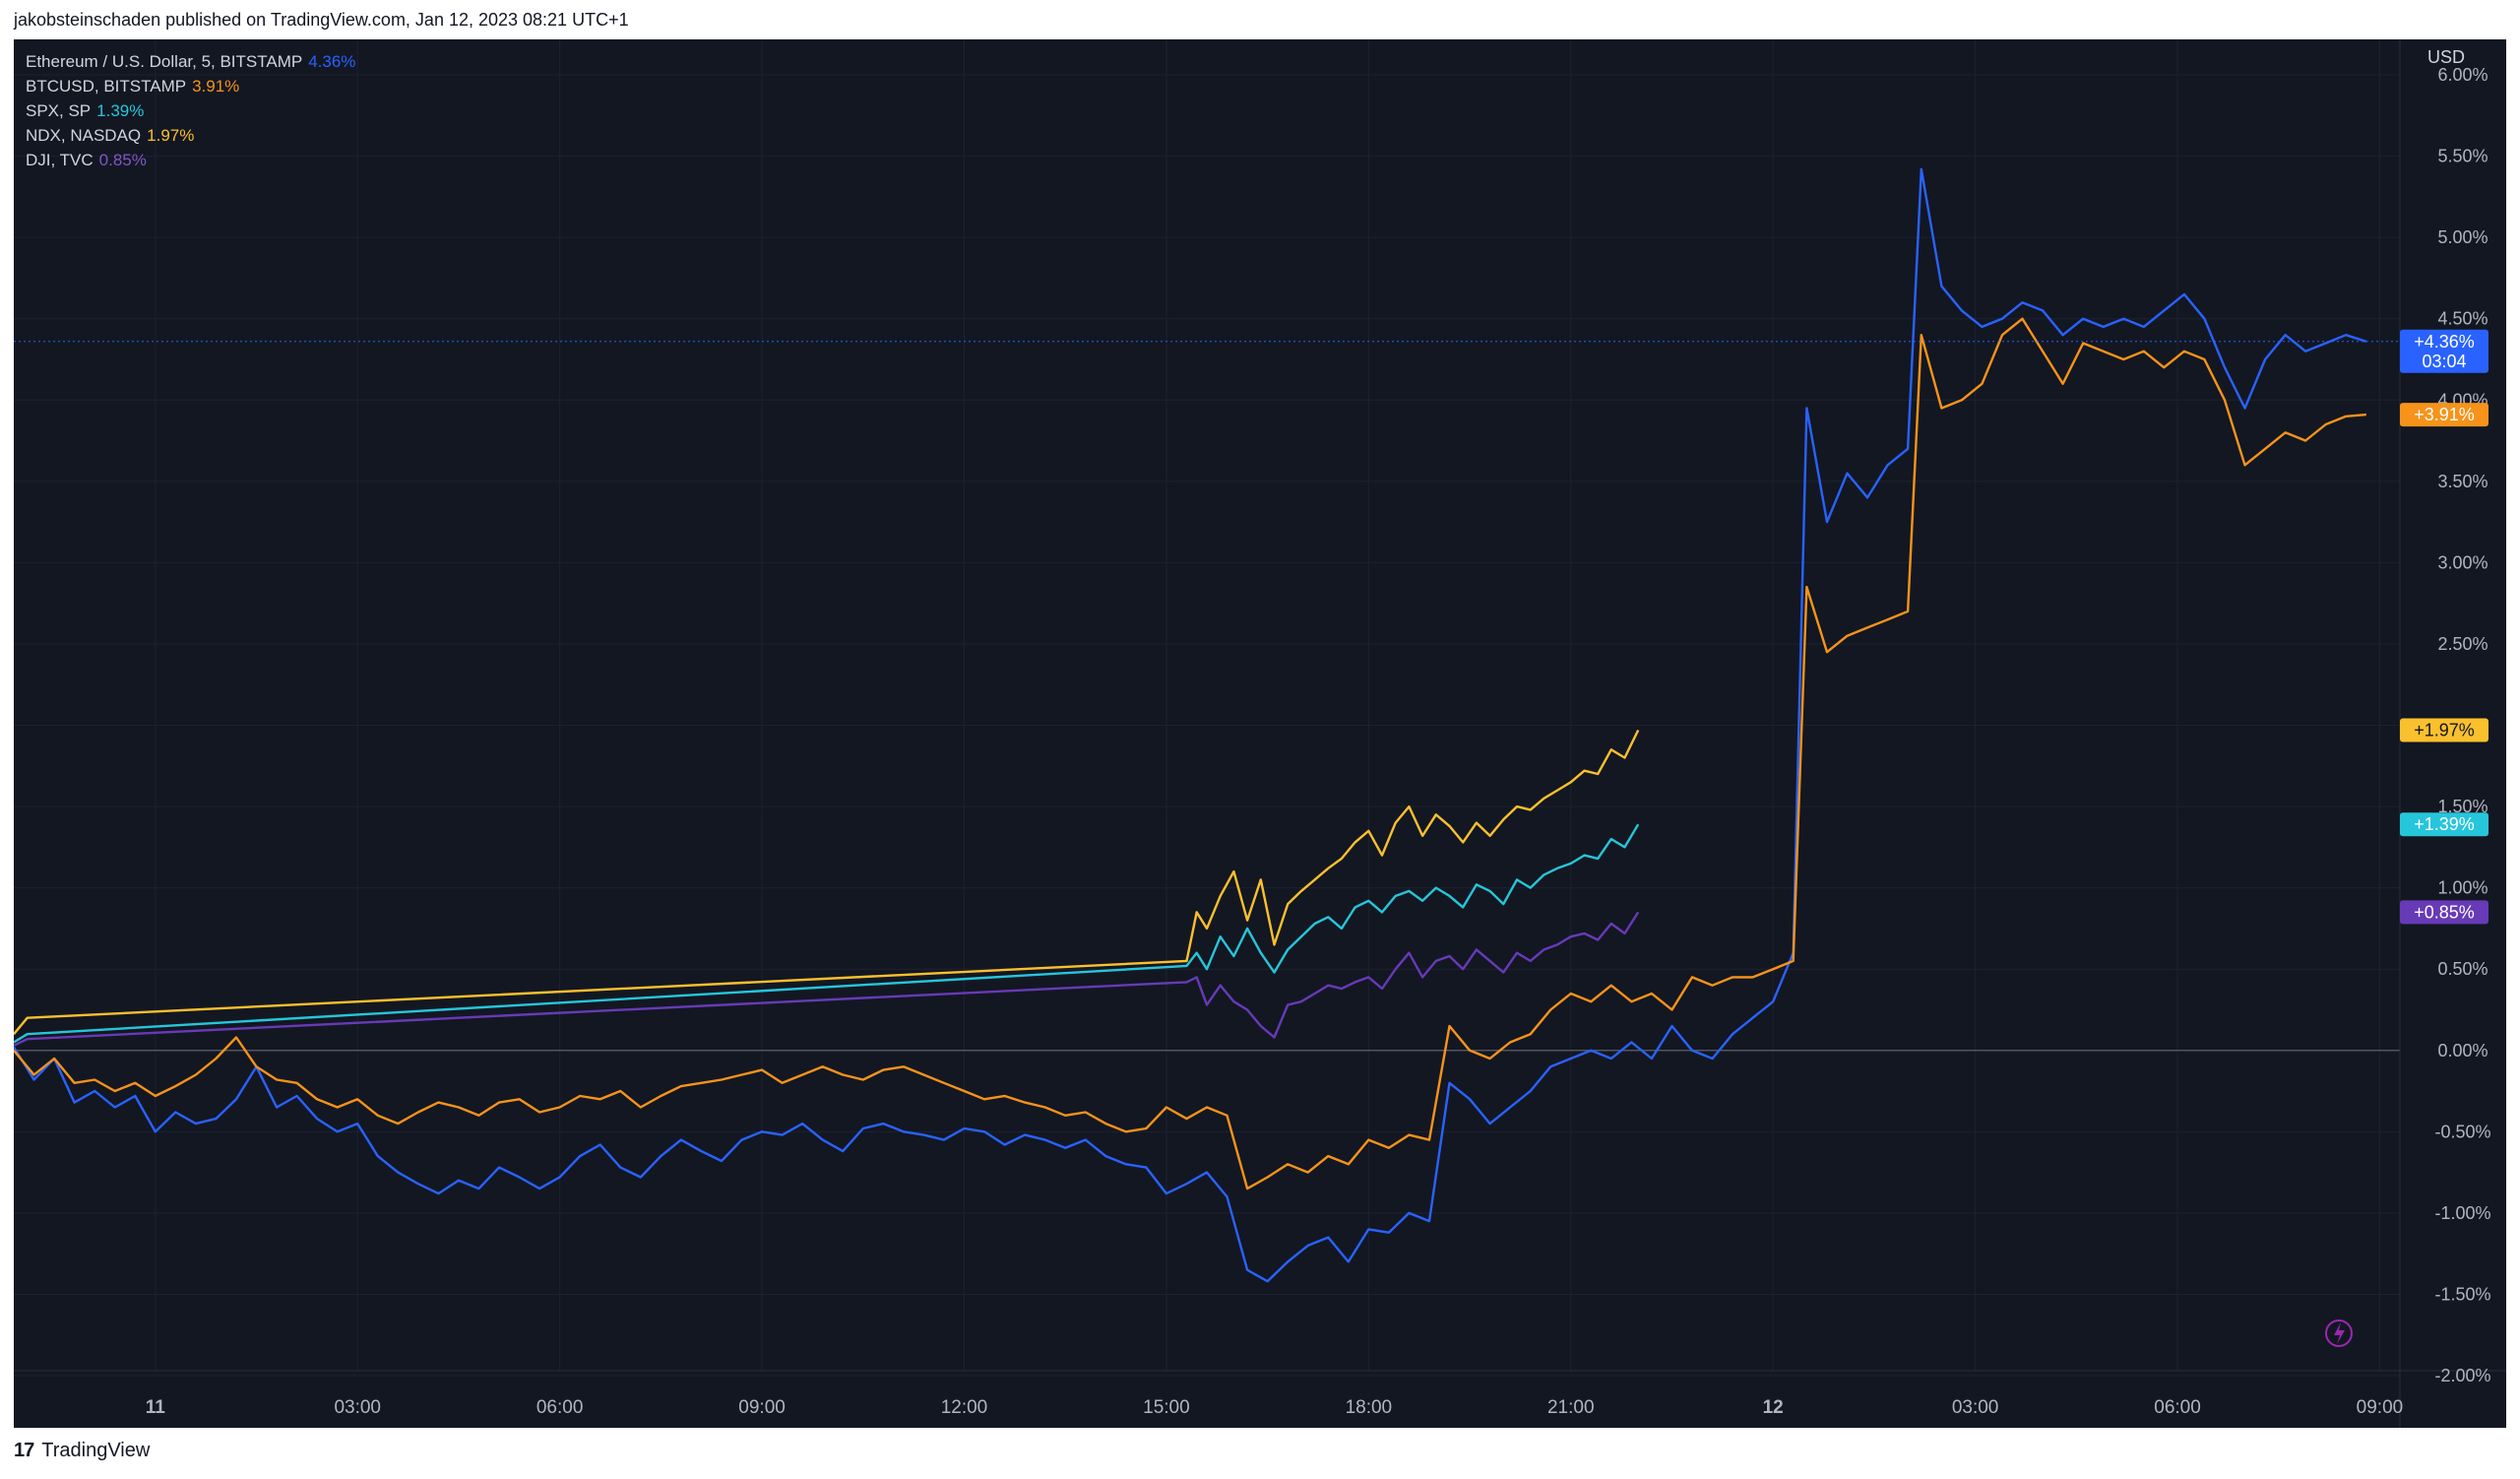 Image resolution: width=2520 pixels, height=1479 pixels. What do you see at coordinates (84, 135) in the screenshot?
I see `legend-label: NDX, NASDAQ` at bounding box center [84, 135].